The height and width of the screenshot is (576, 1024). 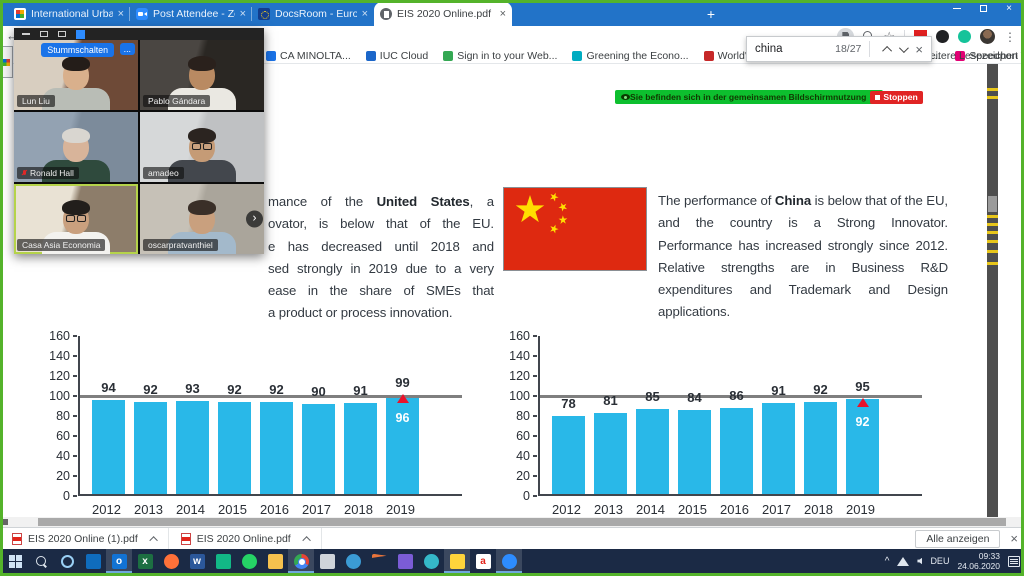 I want to click on zoom-overlay-titlebar, so click(x=139, y=34).